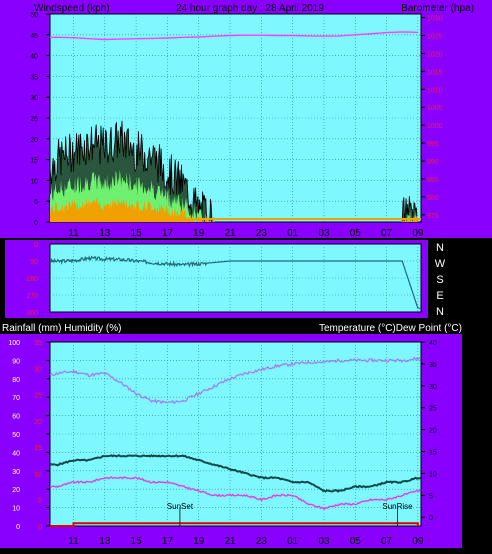 Image resolution: width=492 pixels, height=554 pixels. I want to click on rainfall-tick-label: 15, so click(38, 448).